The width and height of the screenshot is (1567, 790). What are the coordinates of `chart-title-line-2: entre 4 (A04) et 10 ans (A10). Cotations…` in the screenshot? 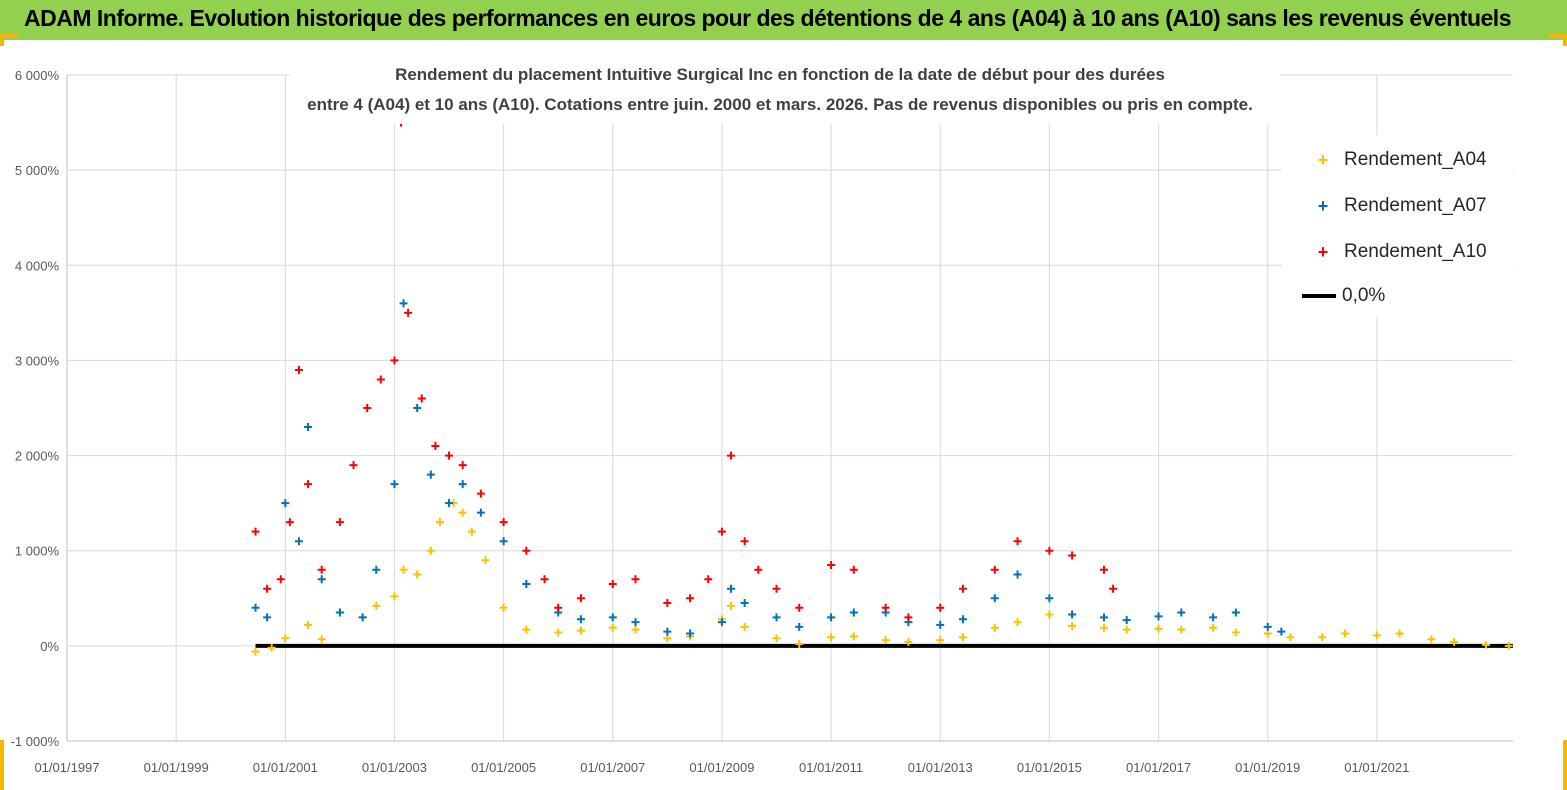 It's located at (780, 104).